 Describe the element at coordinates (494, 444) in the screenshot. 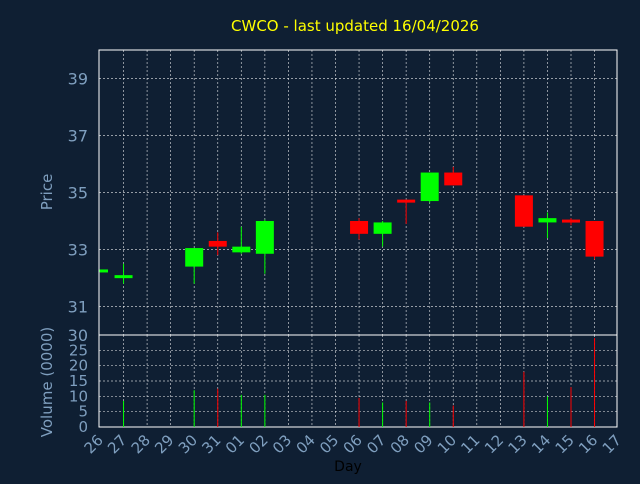

I see `x-tick-label: 12` at that location.